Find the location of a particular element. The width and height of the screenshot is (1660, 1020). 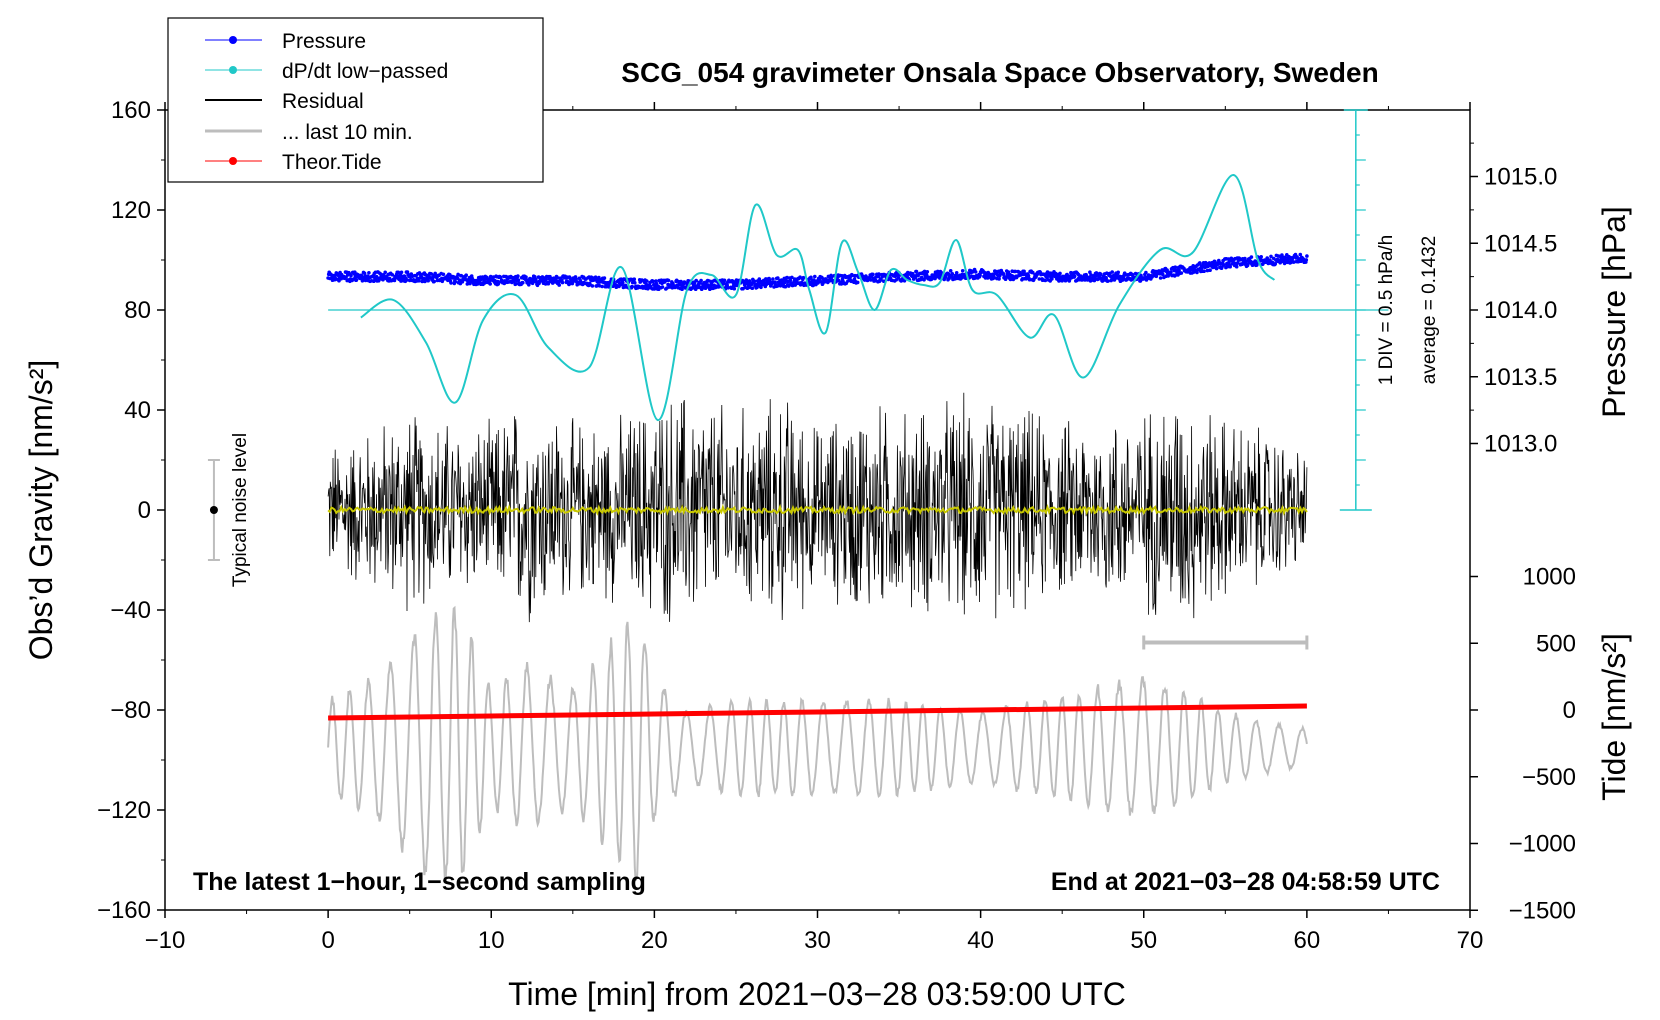

pressure-average-label: average = 0.1432 is located at coordinates (1429, 310).